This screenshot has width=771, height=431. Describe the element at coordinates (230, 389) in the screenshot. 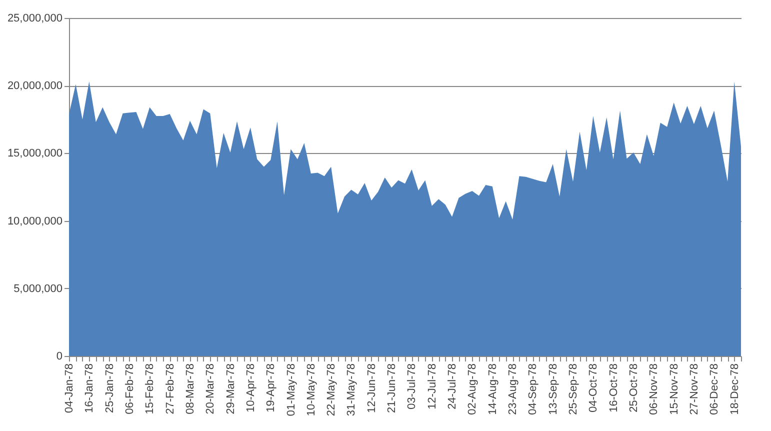

I see `x-tick-label: 29-Mar-78` at that location.